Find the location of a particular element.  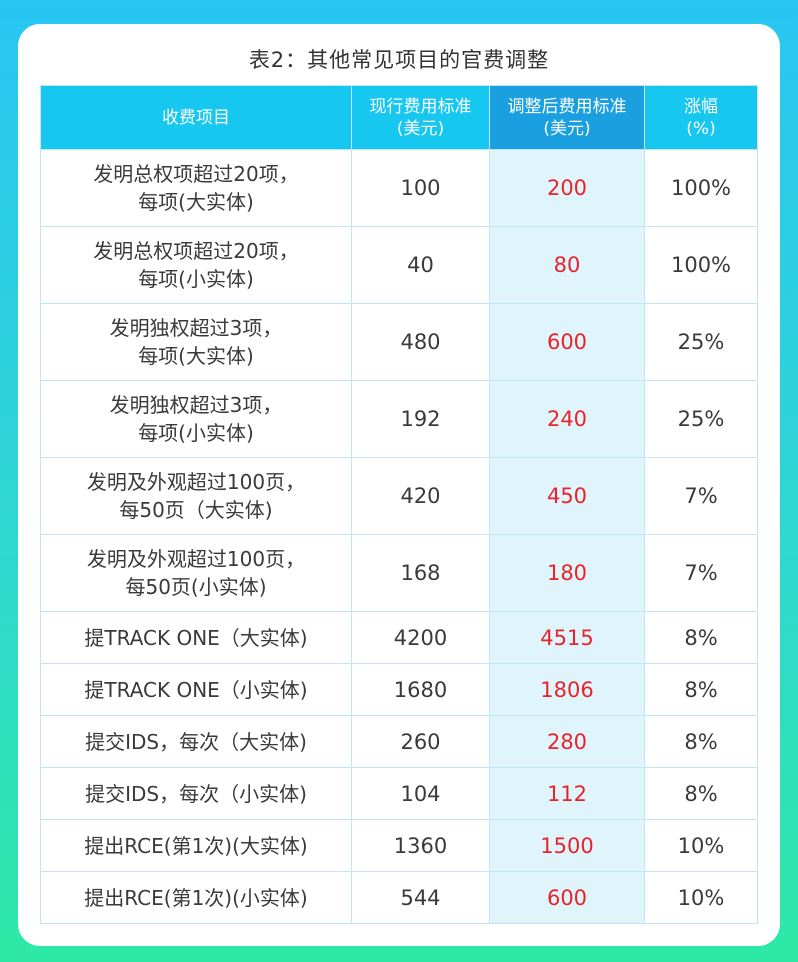

table-row: 发明及外观超过100页， 每50页(小实体) 168 180 7% is located at coordinates (399, 573).